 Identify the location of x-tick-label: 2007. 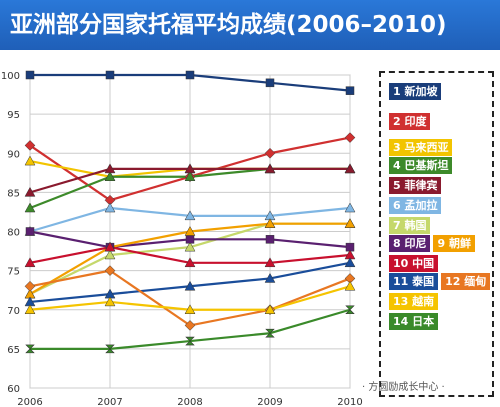
(109, 402).